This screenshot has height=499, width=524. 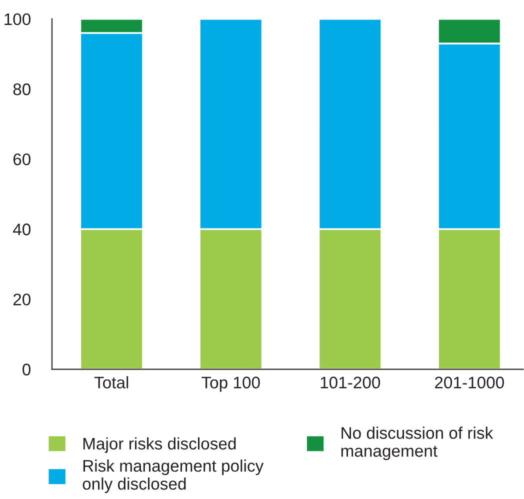 What do you see at coordinates (21, 230) in the screenshot?
I see `y-tick-label: 40` at bounding box center [21, 230].